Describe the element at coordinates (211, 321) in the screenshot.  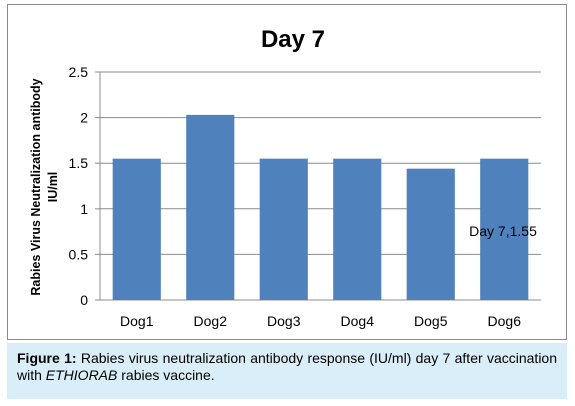
I see `x-tick-label: Dog2` at that location.